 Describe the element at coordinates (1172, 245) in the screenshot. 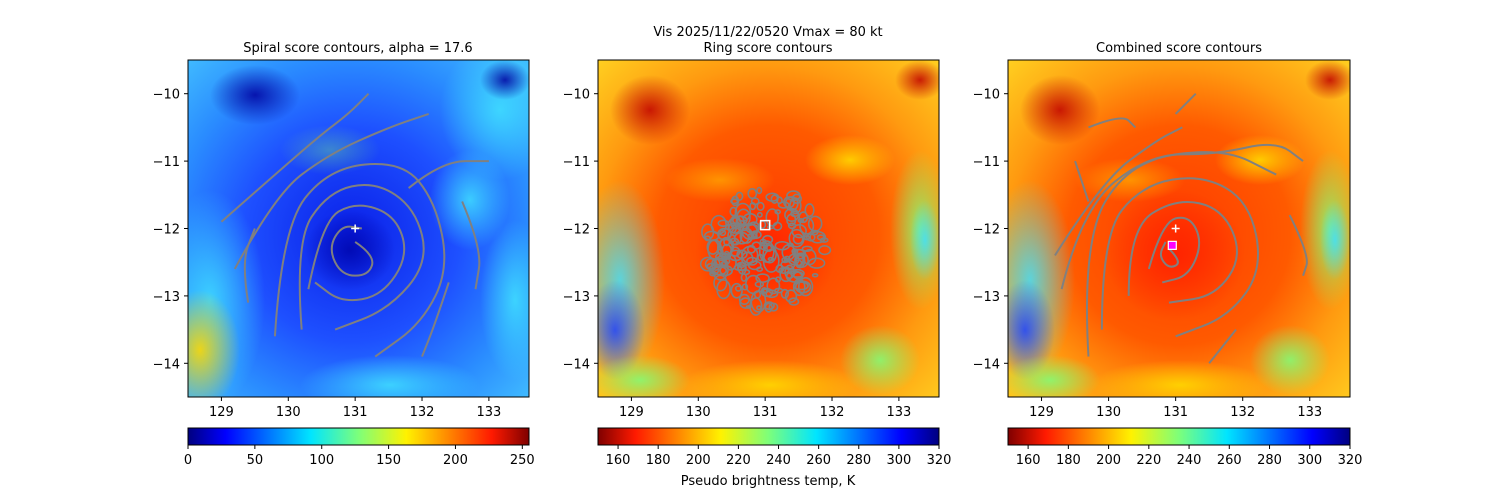

I see `magenta-square-marker` at that location.